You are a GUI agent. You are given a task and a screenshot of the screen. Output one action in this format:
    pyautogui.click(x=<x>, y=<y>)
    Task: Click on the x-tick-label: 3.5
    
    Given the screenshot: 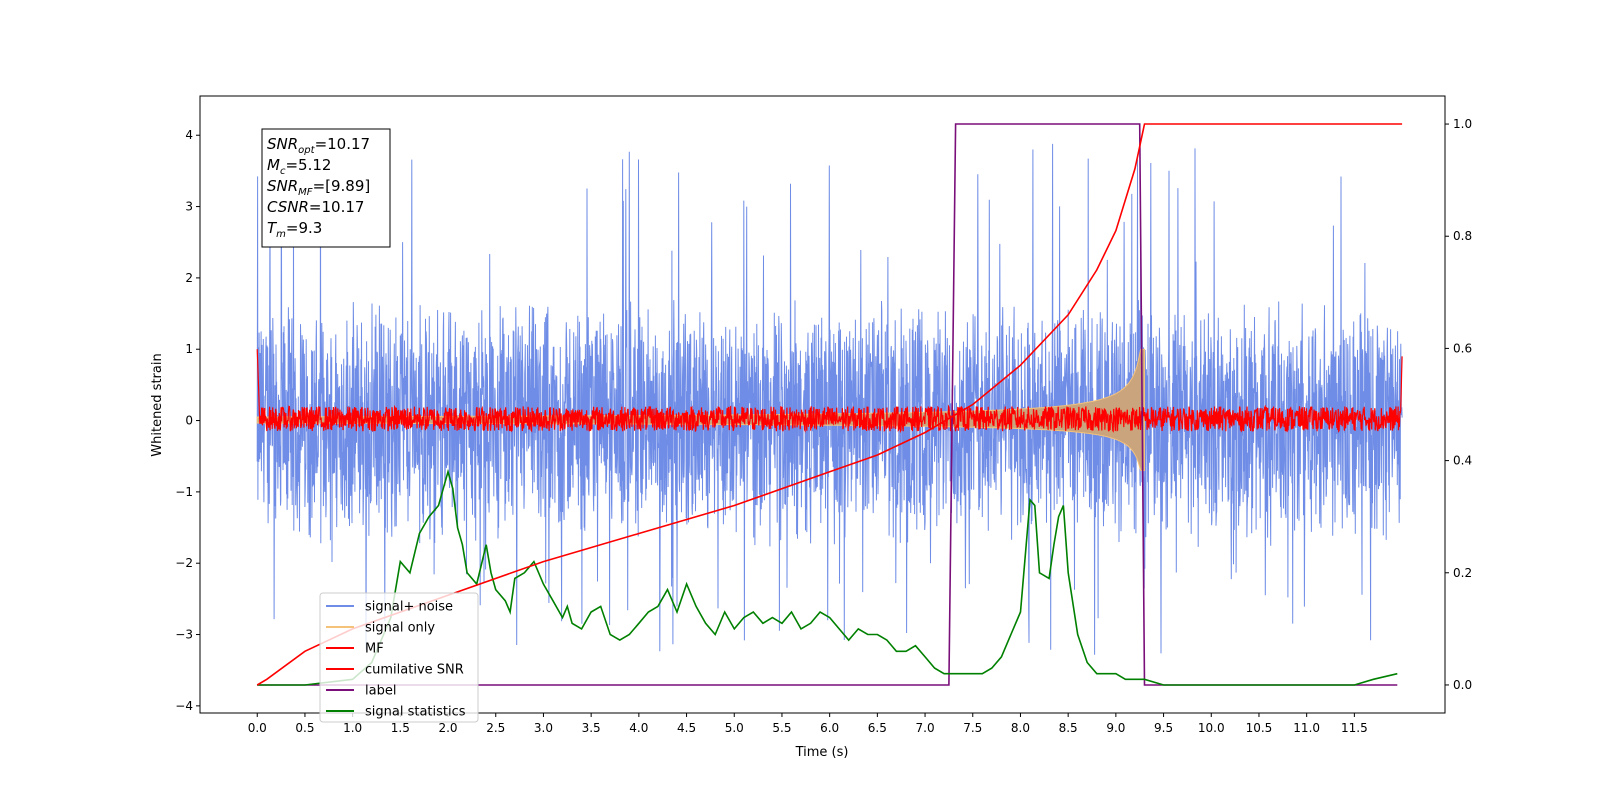 What is the action you would take?
    pyautogui.click(x=591, y=728)
    